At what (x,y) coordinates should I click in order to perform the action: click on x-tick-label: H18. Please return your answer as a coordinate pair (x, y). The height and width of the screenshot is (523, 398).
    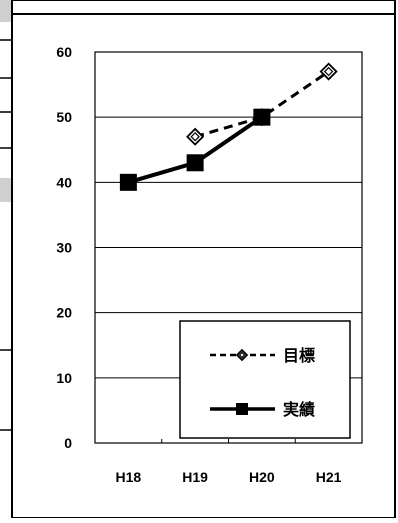
    Looking at the image, I should click on (129, 477).